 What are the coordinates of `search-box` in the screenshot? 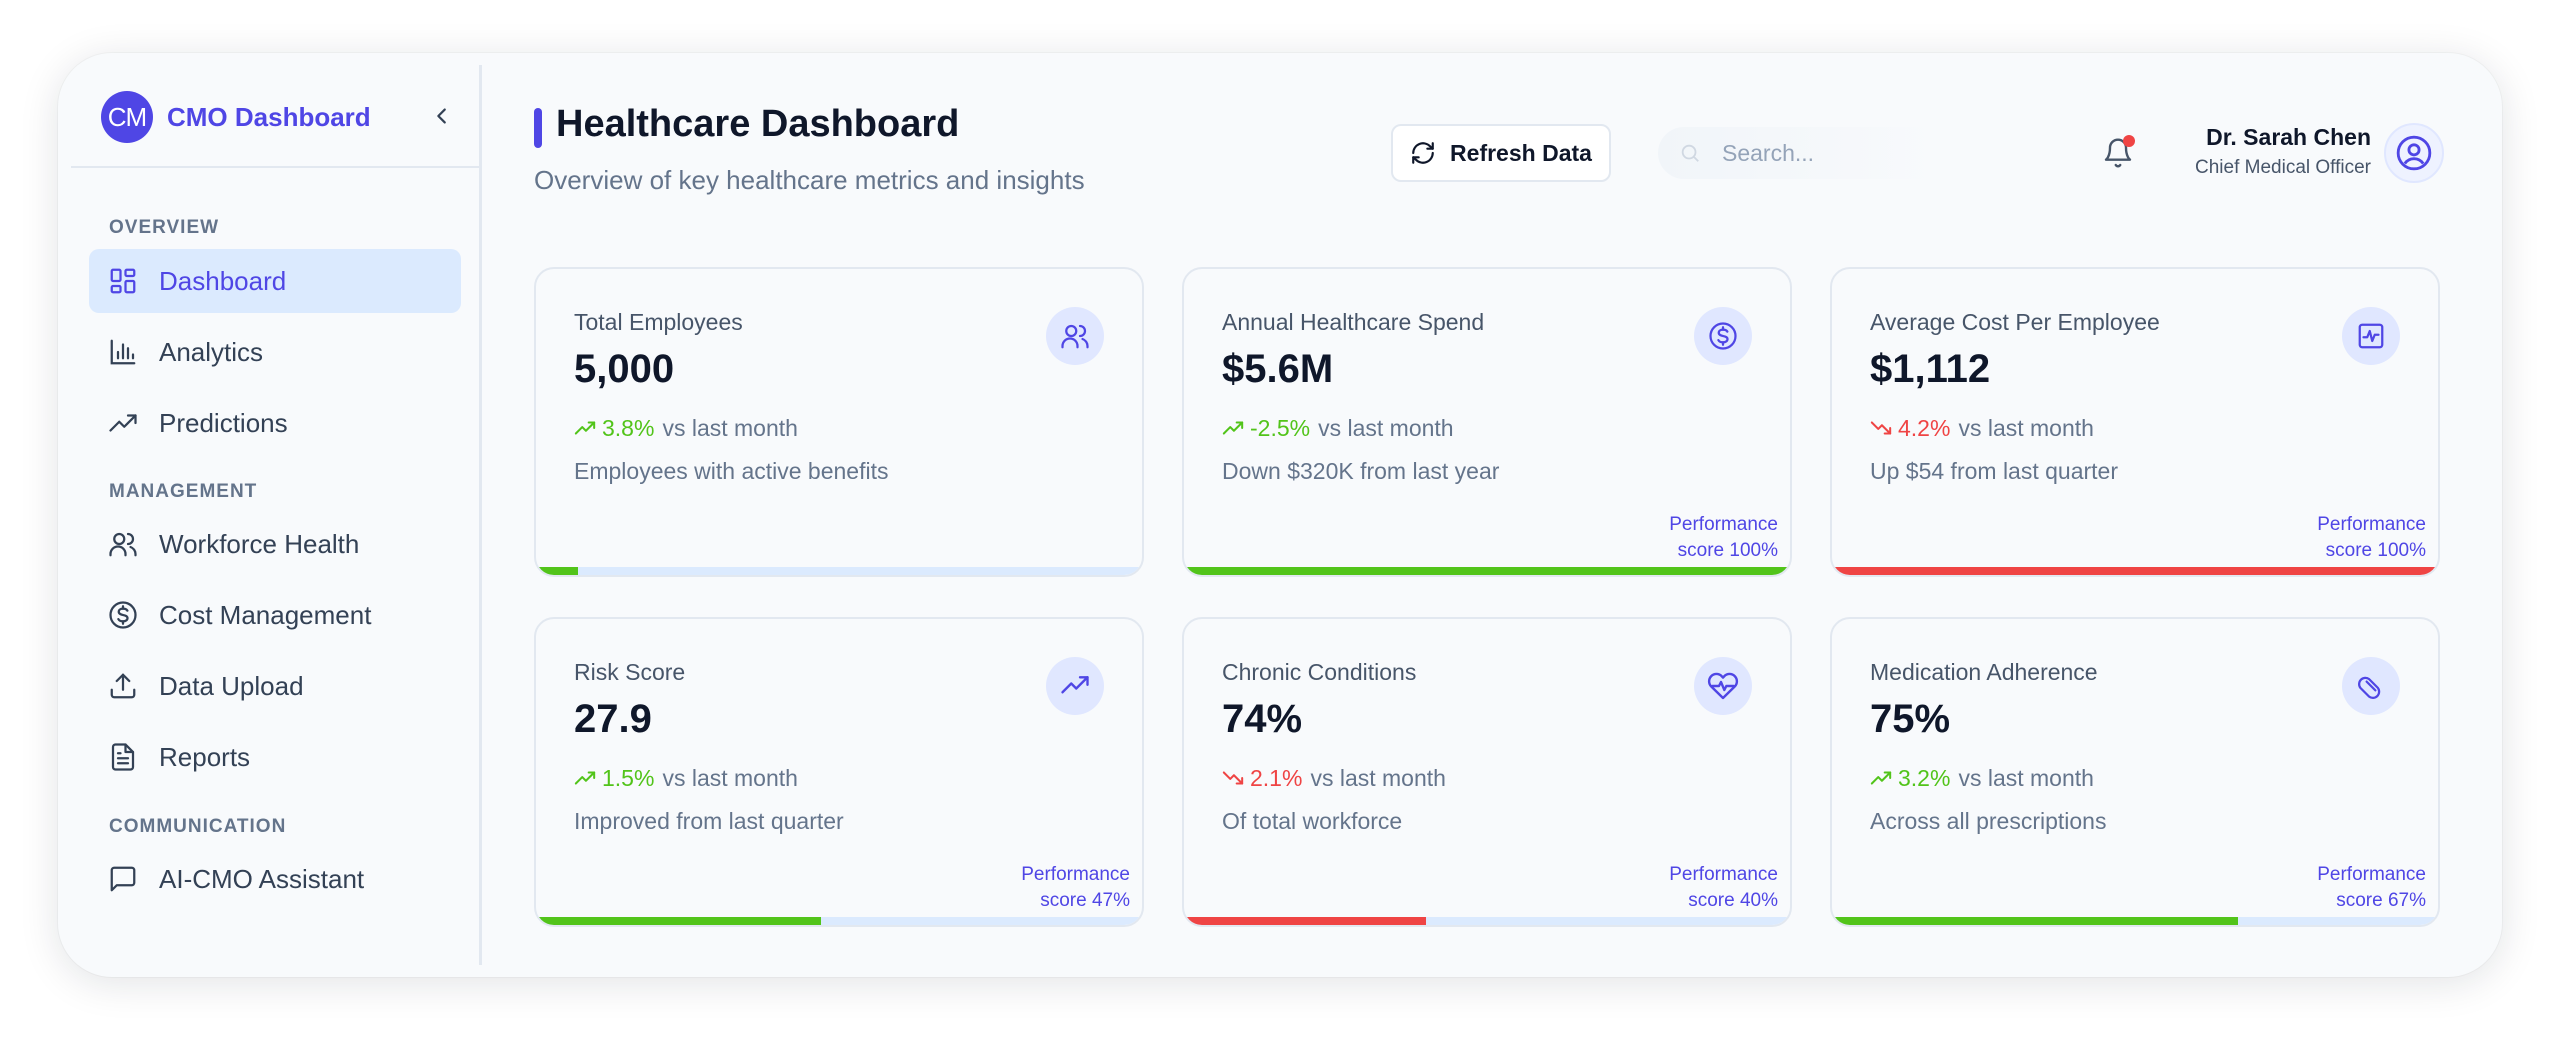 It's located at (1898, 153).